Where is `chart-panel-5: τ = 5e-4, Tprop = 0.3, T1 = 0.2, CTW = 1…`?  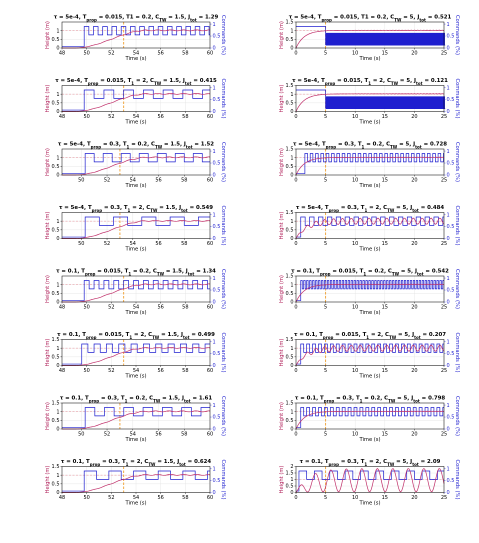
chart-panel-5: τ = 5e-4, Tprop = 0.3, T1 = 0.2, CTW = 1… is located at coordinates (135, 166).